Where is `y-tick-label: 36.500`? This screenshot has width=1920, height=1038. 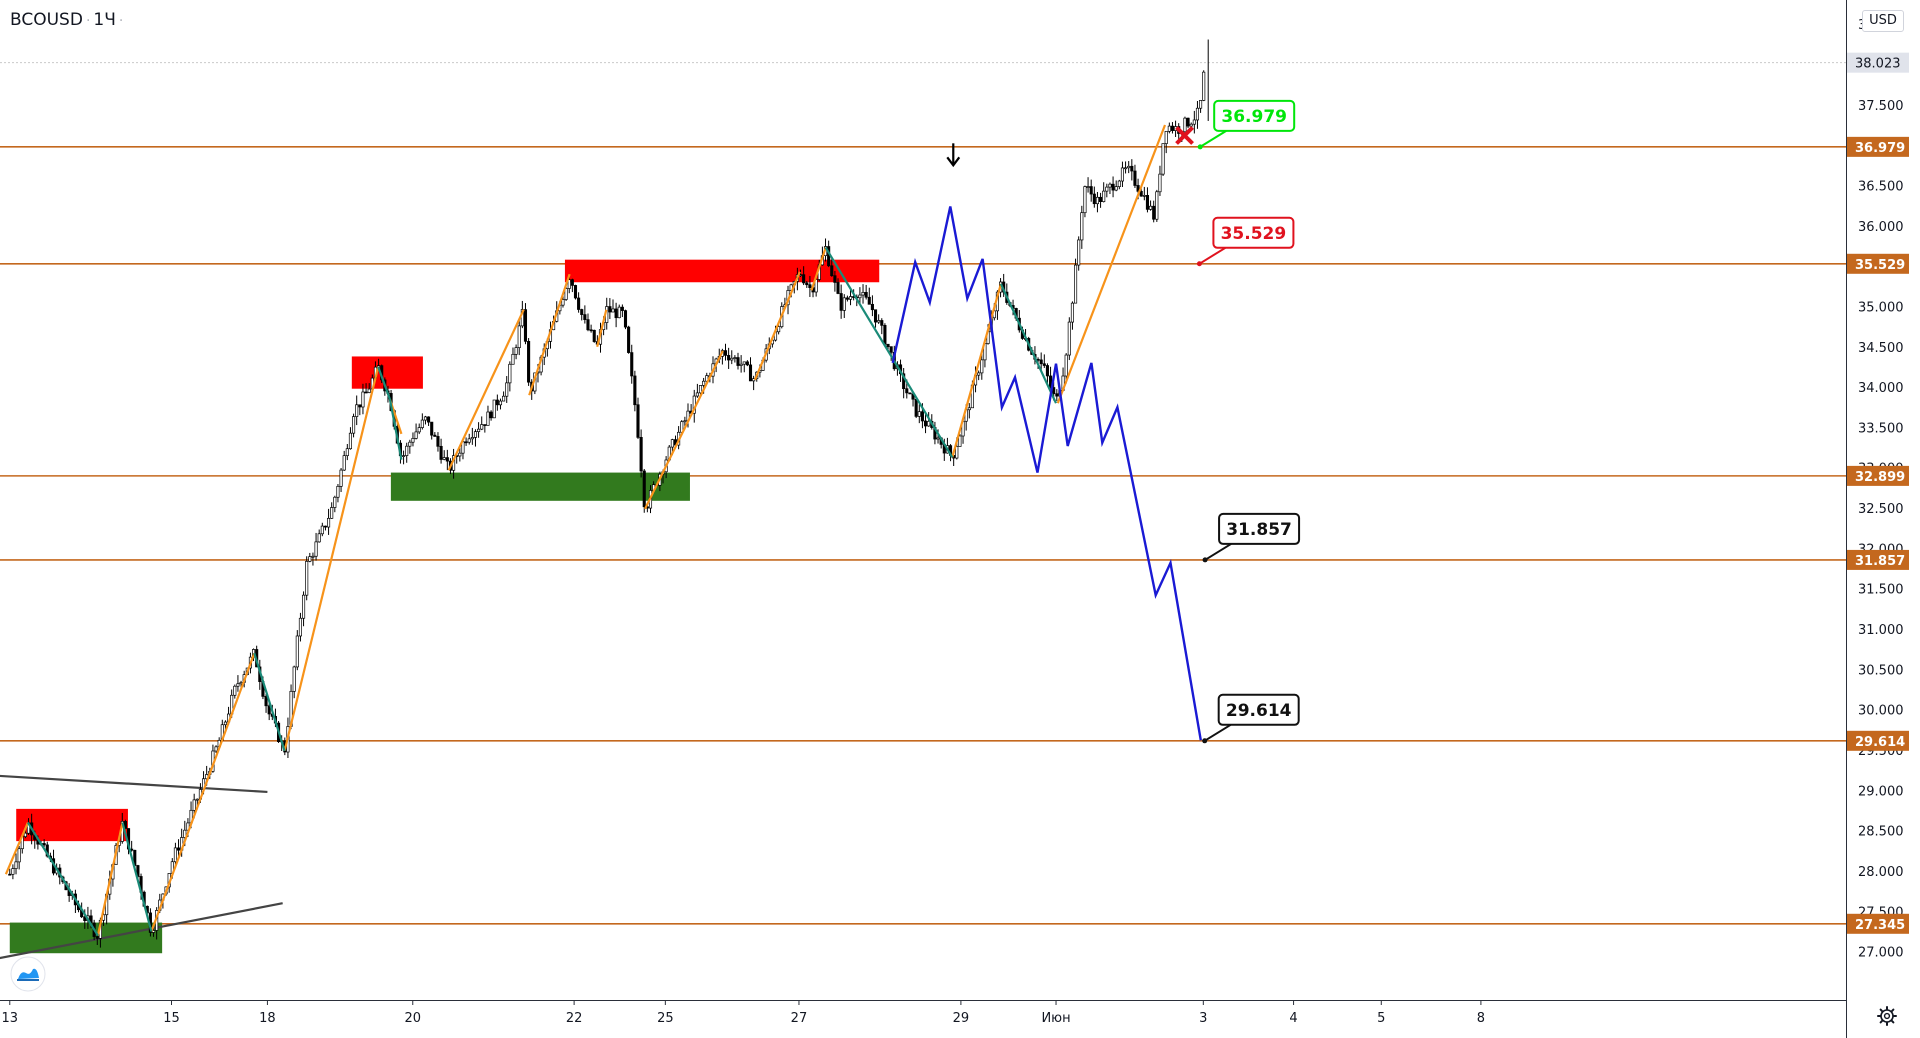 y-tick-label: 36.500 is located at coordinates (1881, 186).